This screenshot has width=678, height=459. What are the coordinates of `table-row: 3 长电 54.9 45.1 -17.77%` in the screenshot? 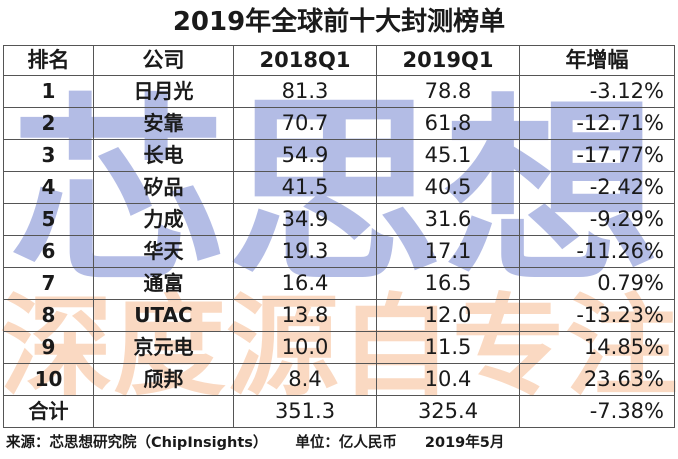 It's located at (339, 155).